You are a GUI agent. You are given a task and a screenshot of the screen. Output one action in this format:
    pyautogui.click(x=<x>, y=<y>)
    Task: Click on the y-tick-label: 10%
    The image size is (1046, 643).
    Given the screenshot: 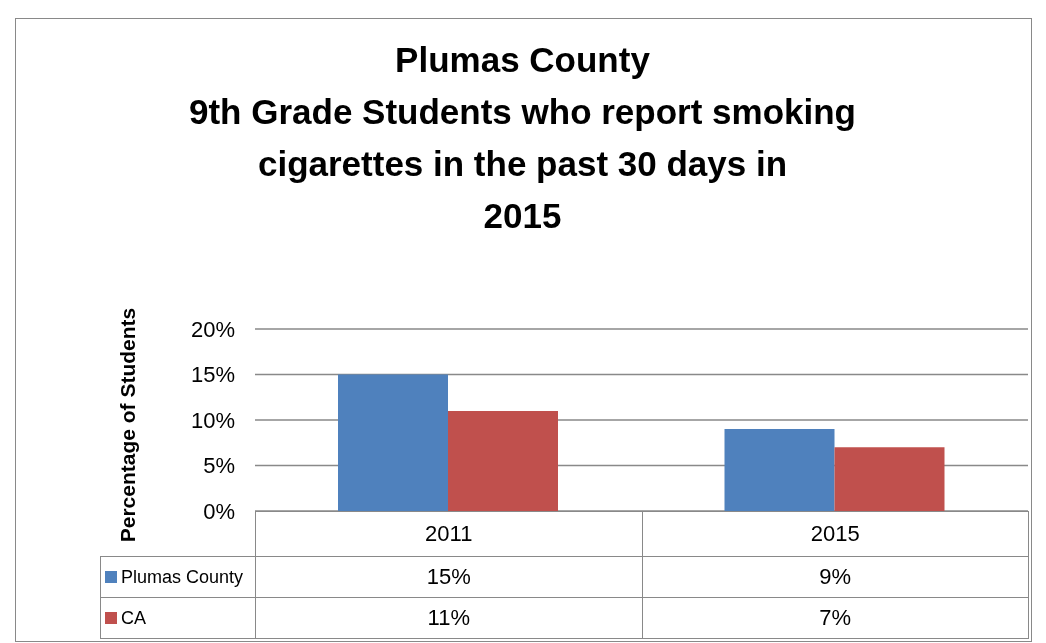 What is the action you would take?
    pyautogui.click(x=212, y=420)
    